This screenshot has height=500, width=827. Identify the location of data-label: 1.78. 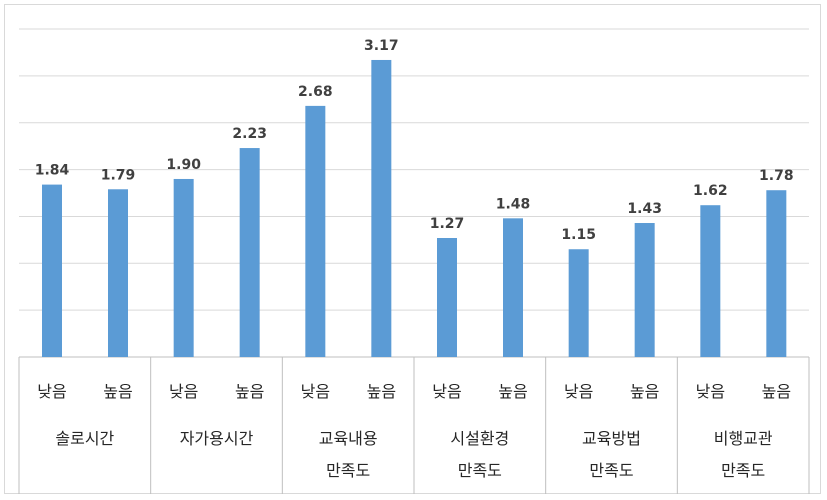
(776, 176).